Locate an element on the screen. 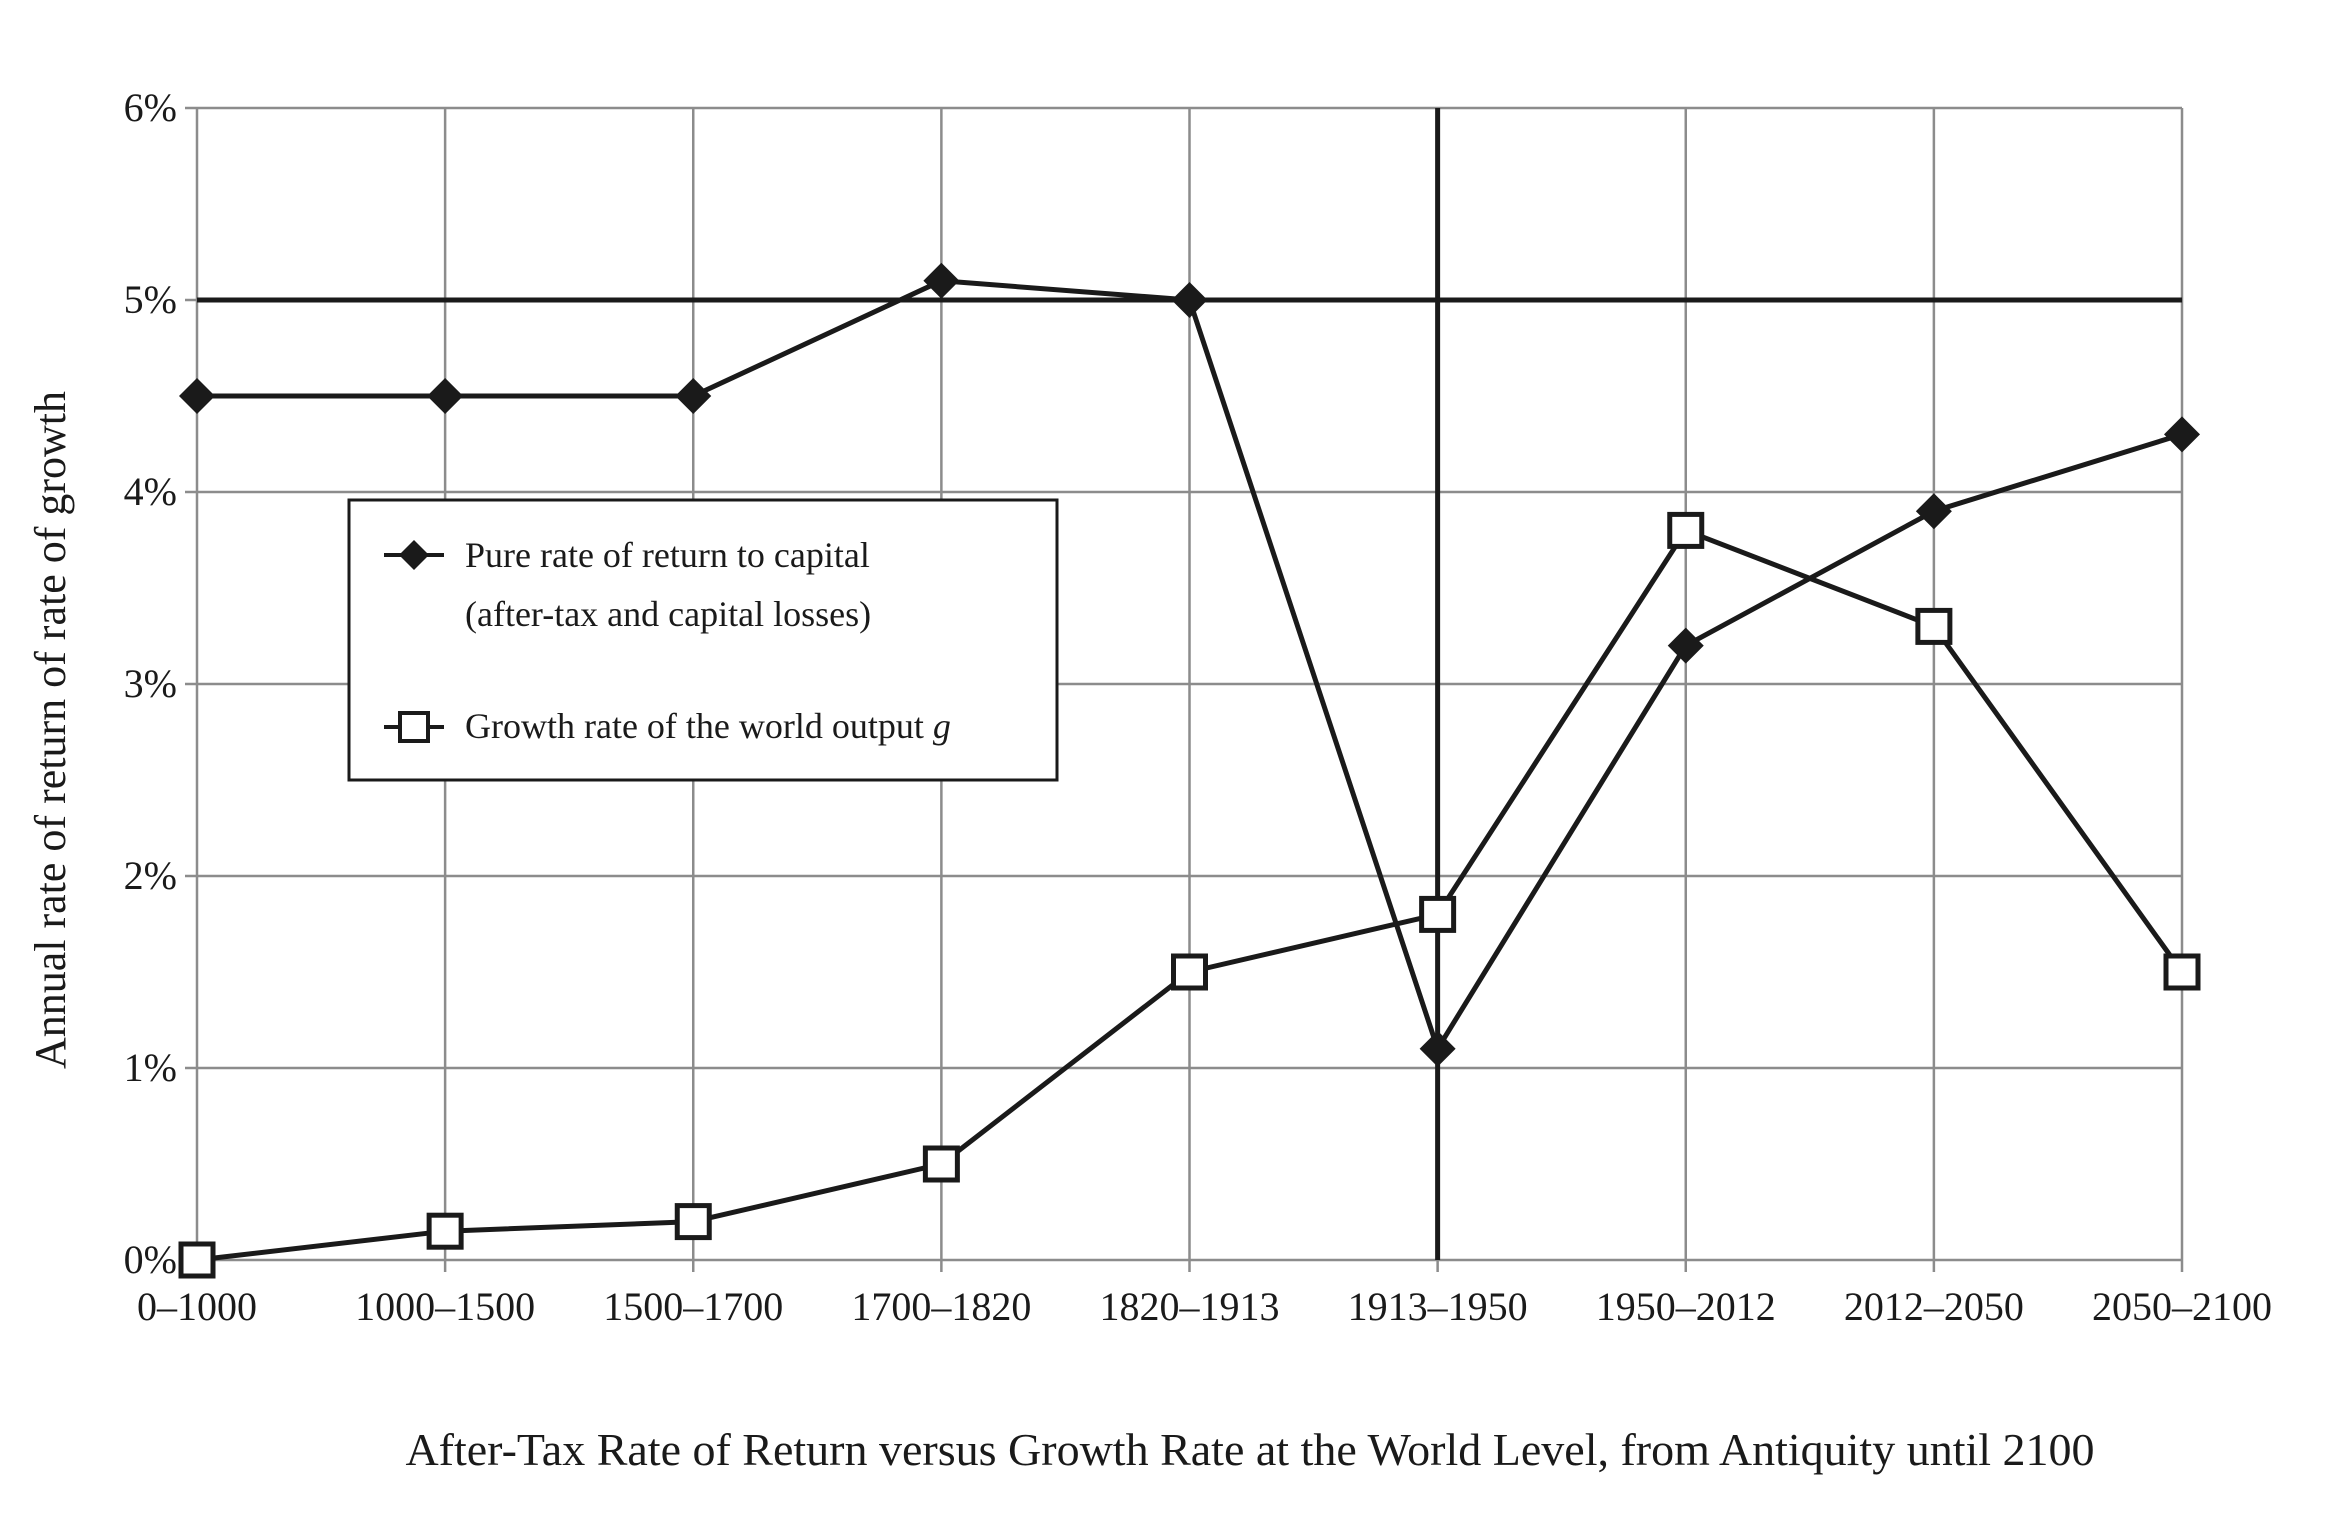 The image size is (2331, 1537). legend-label-return-line2: (after-tax and capital losses) is located at coordinates (668, 614).